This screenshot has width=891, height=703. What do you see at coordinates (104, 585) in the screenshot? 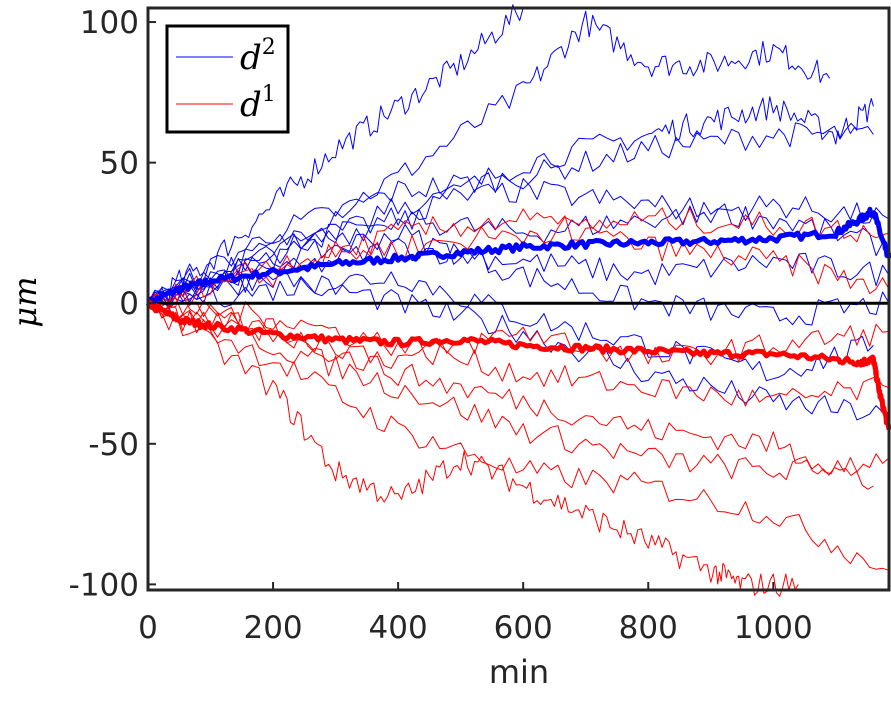
I see `y-tick-label: -100` at bounding box center [104, 585].